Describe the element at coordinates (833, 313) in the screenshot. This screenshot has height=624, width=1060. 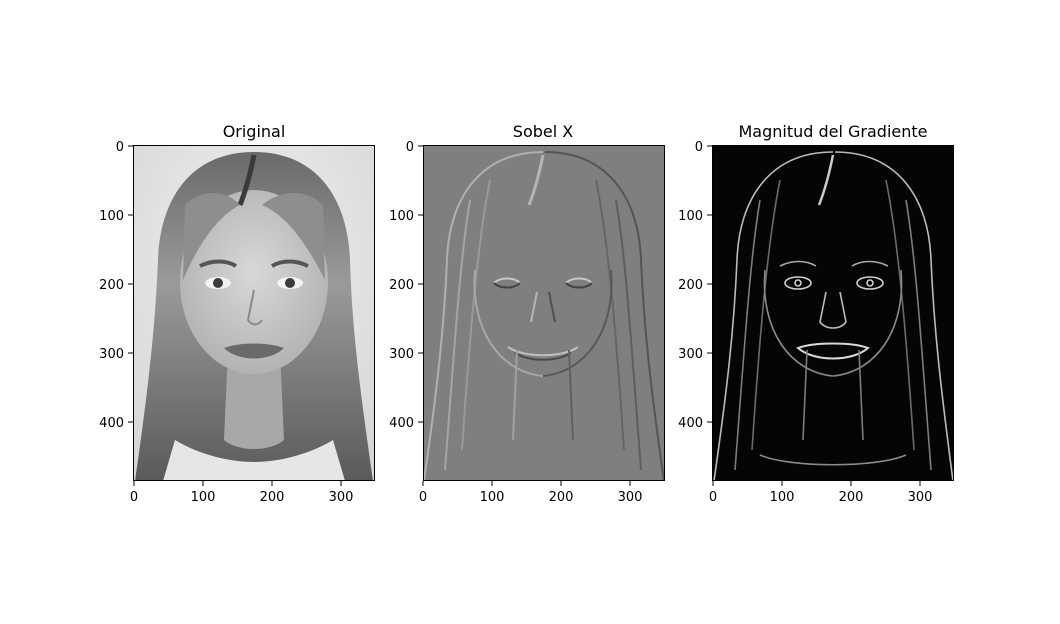
I see `gradient-magnitude-image` at that location.